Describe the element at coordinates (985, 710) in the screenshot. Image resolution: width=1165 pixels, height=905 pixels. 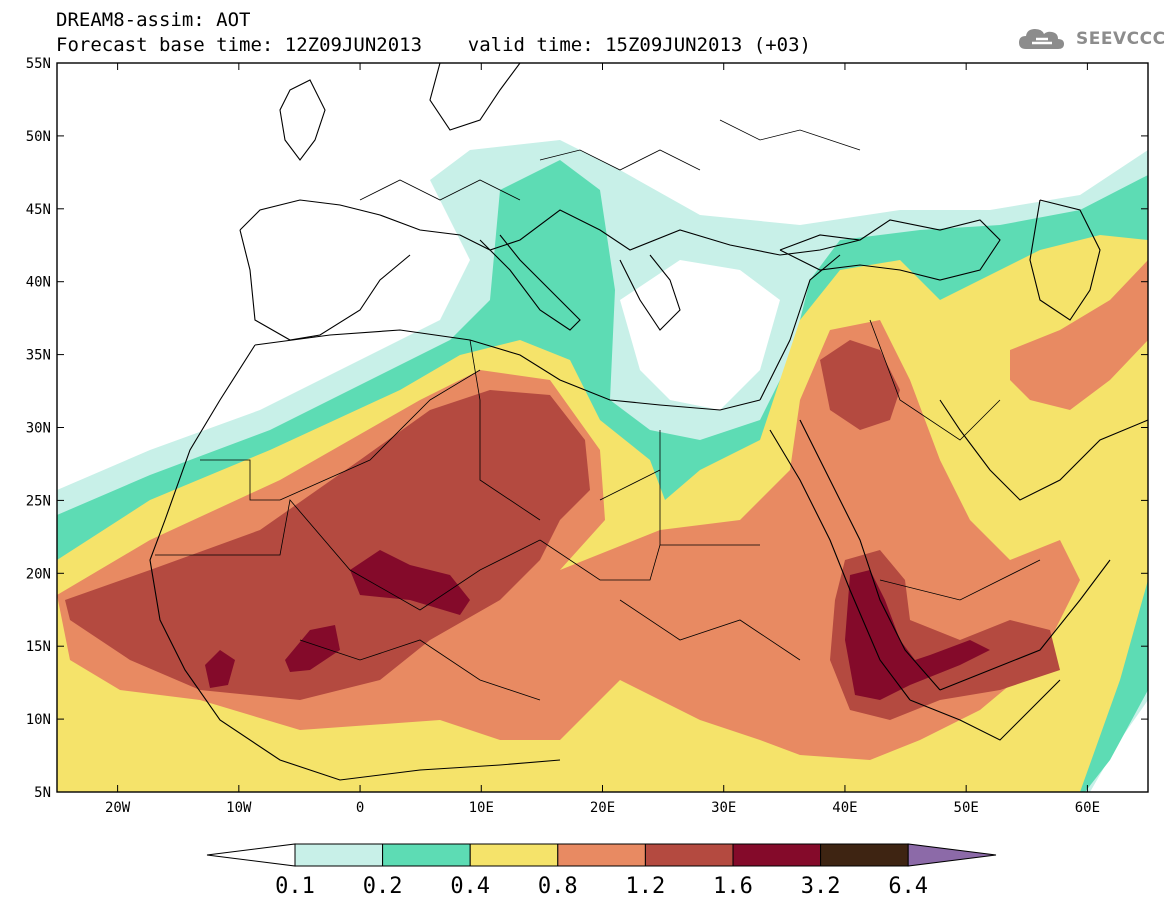
I see `horn-of-africa-coast` at that location.